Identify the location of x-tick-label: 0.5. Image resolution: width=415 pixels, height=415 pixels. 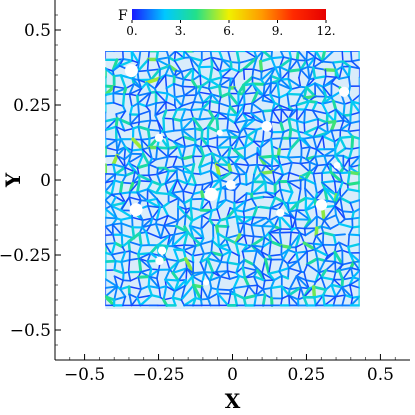
(380, 375).